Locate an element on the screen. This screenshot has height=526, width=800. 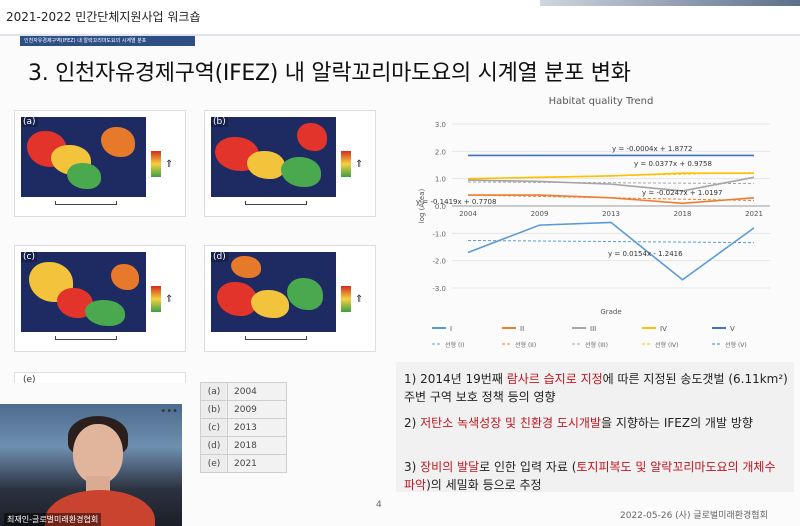
table-cell-year: 2013 is located at coordinates (257, 427).